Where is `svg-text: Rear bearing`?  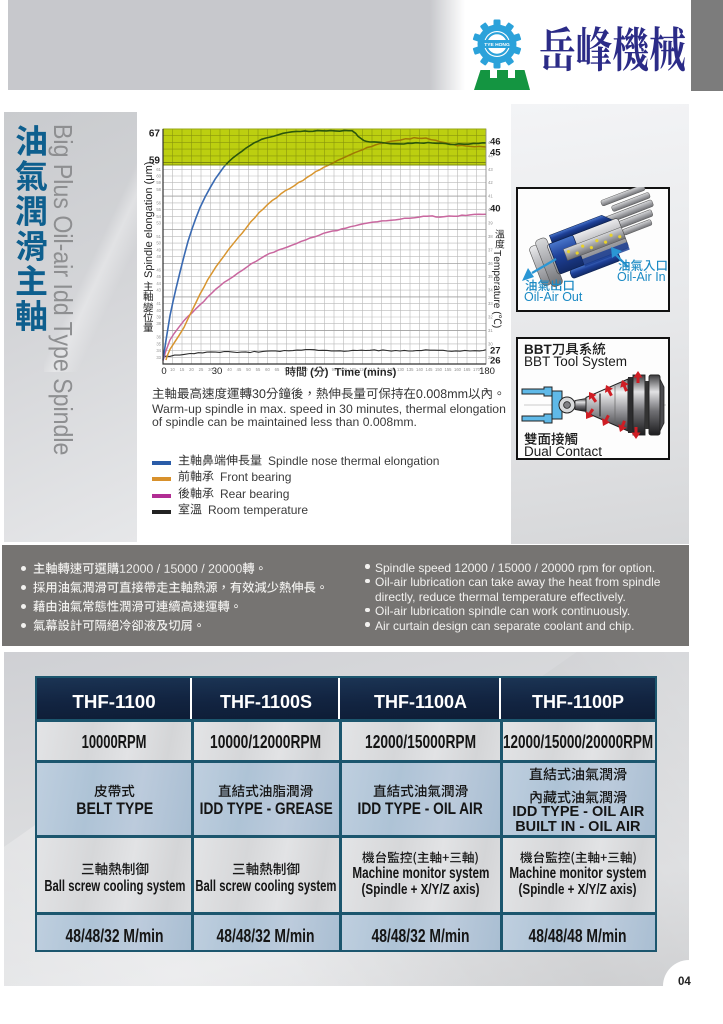 svg-text: Rear bearing is located at coordinates (254, 494).